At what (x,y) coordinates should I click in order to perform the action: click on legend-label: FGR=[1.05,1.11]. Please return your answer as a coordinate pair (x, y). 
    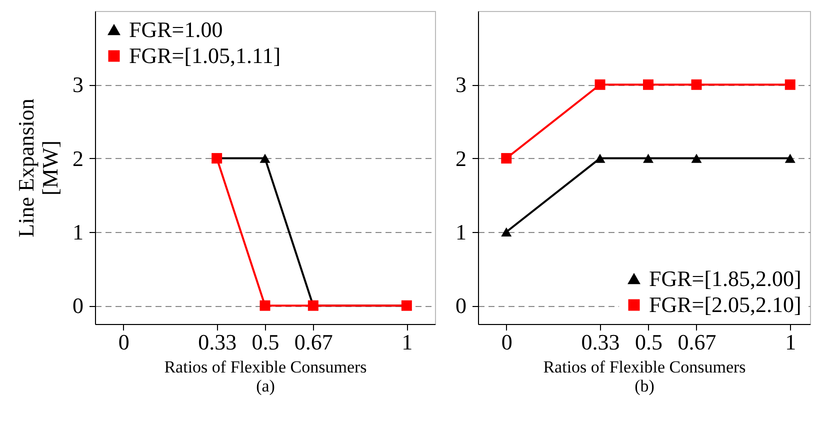
    Looking at the image, I should click on (205, 55).